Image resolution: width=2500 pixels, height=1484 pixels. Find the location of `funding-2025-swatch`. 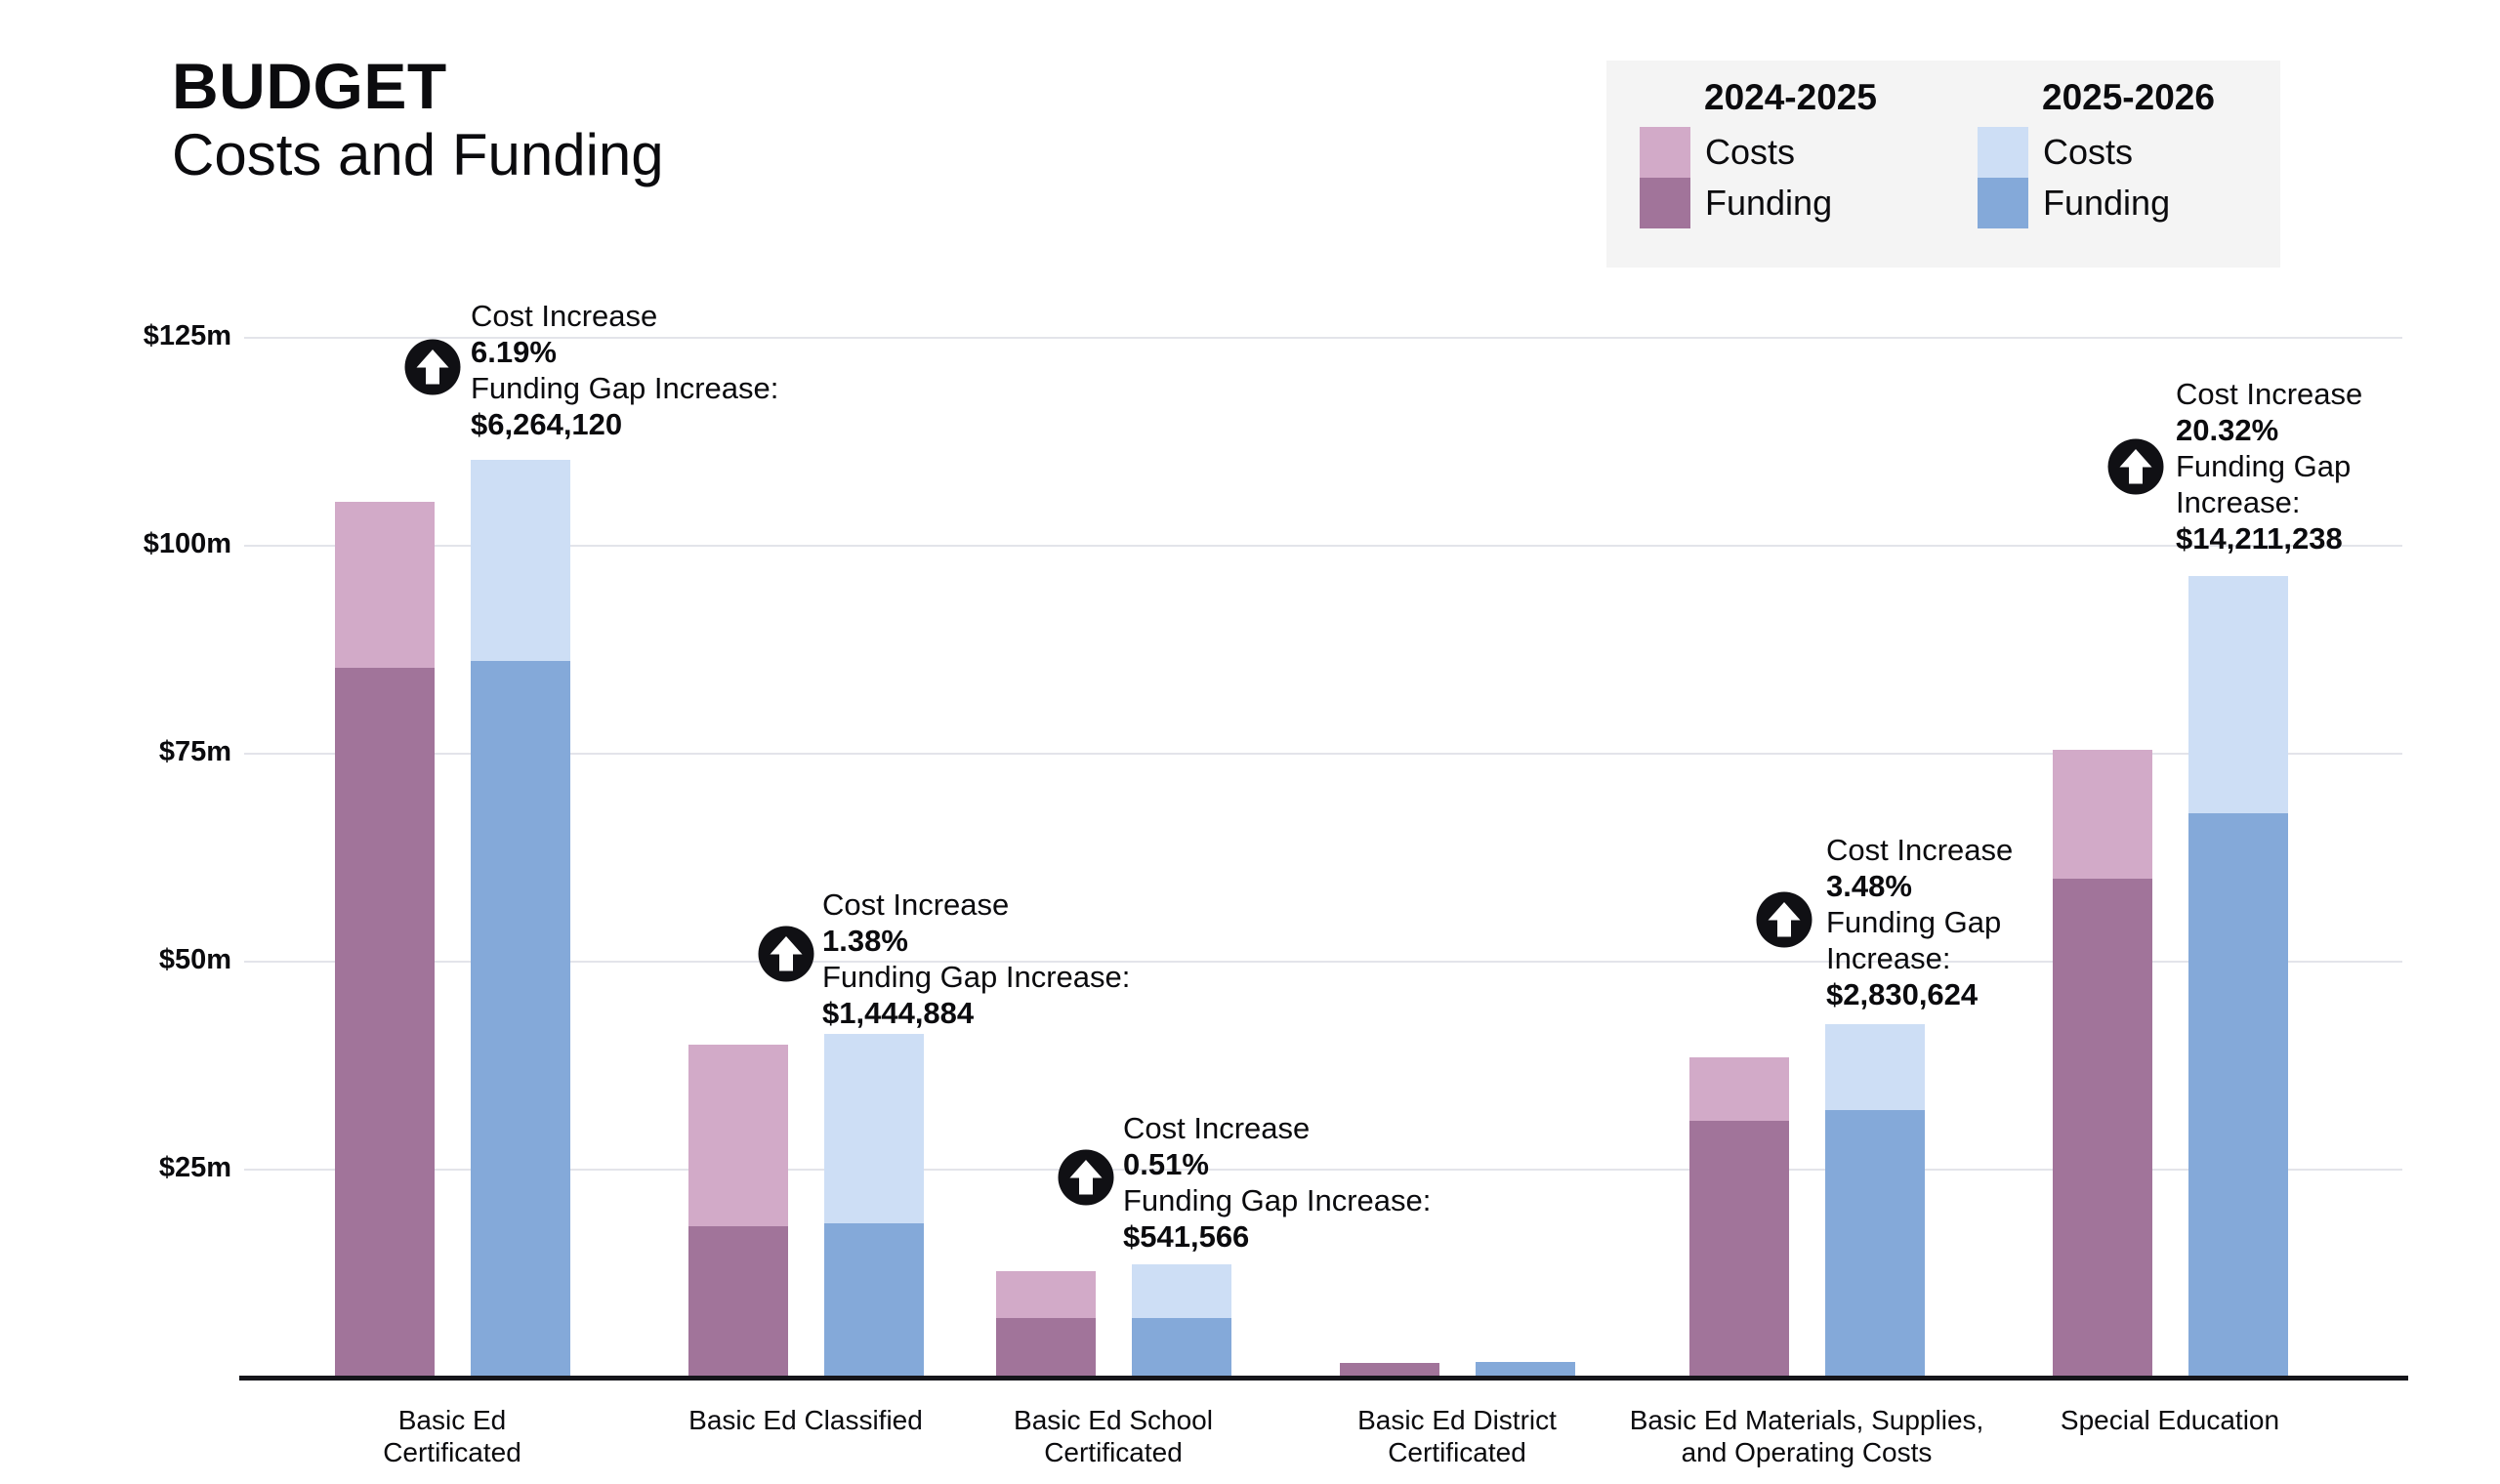

funding-2025-swatch is located at coordinates (2003, 203).